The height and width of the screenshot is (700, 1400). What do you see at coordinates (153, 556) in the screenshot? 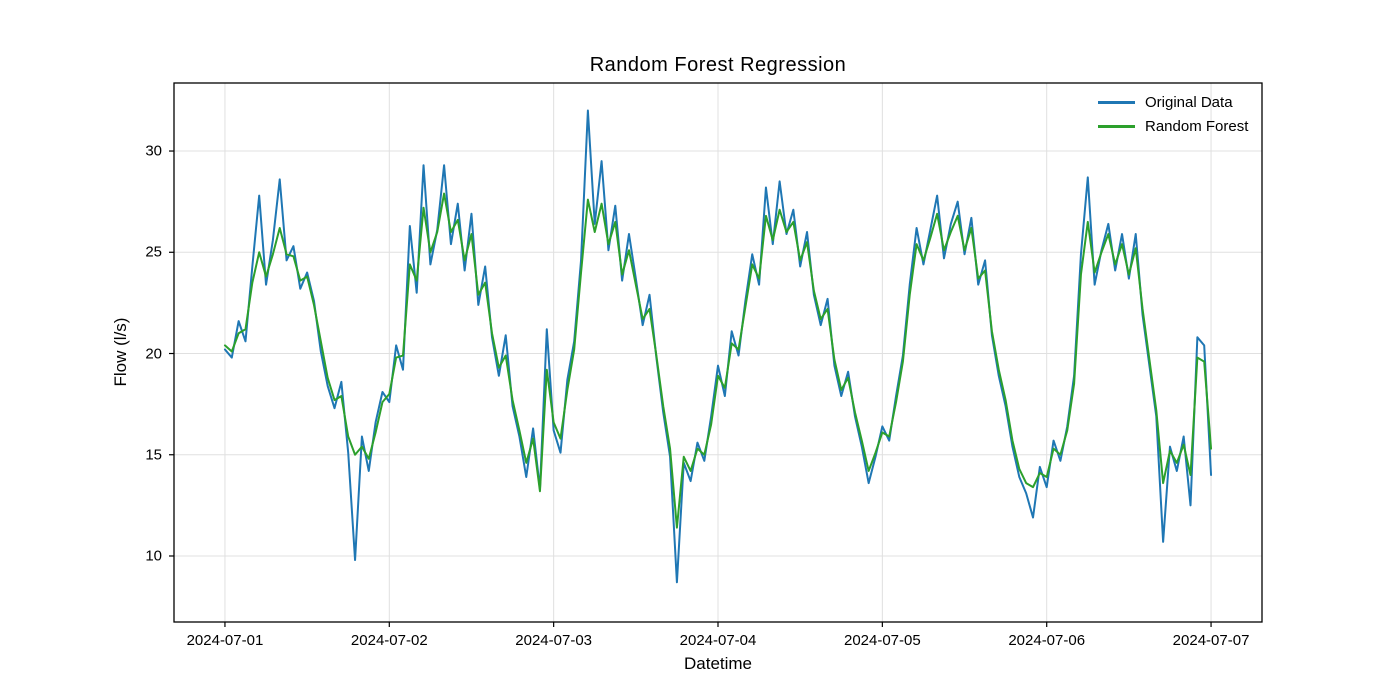
I see `y-tick-label: 10` at bounding box center [153, 556].